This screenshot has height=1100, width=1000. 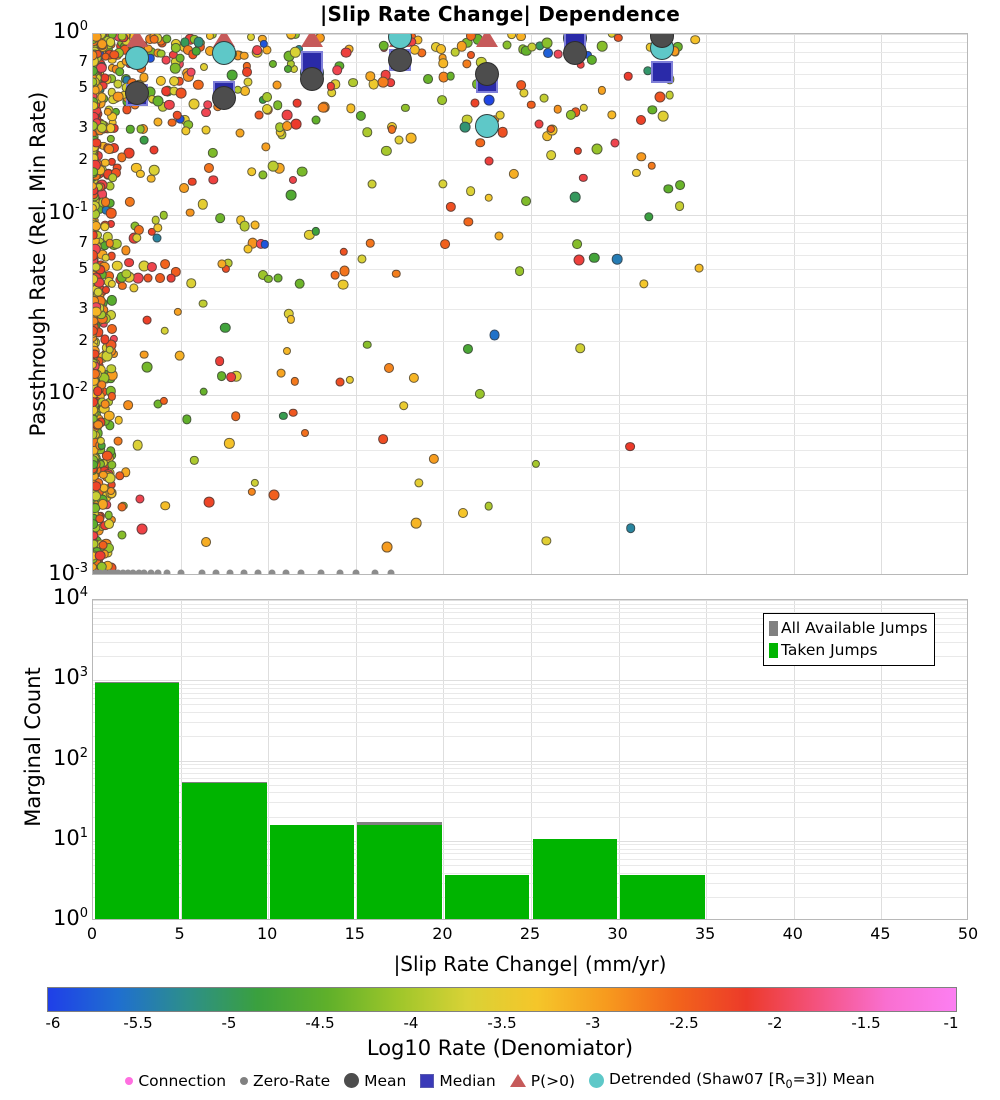 What do you see at coordinates (500, 938) in the screenshot?
I see `x-axis-tick-labels: 0 5 10 15 20 25 30 35 40 45 50` at bounding box center [500, 938].